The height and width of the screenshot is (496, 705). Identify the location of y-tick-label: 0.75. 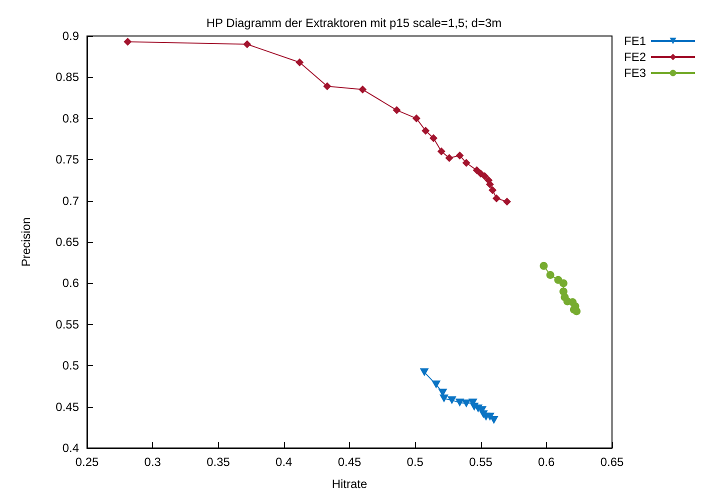
(68, 159).